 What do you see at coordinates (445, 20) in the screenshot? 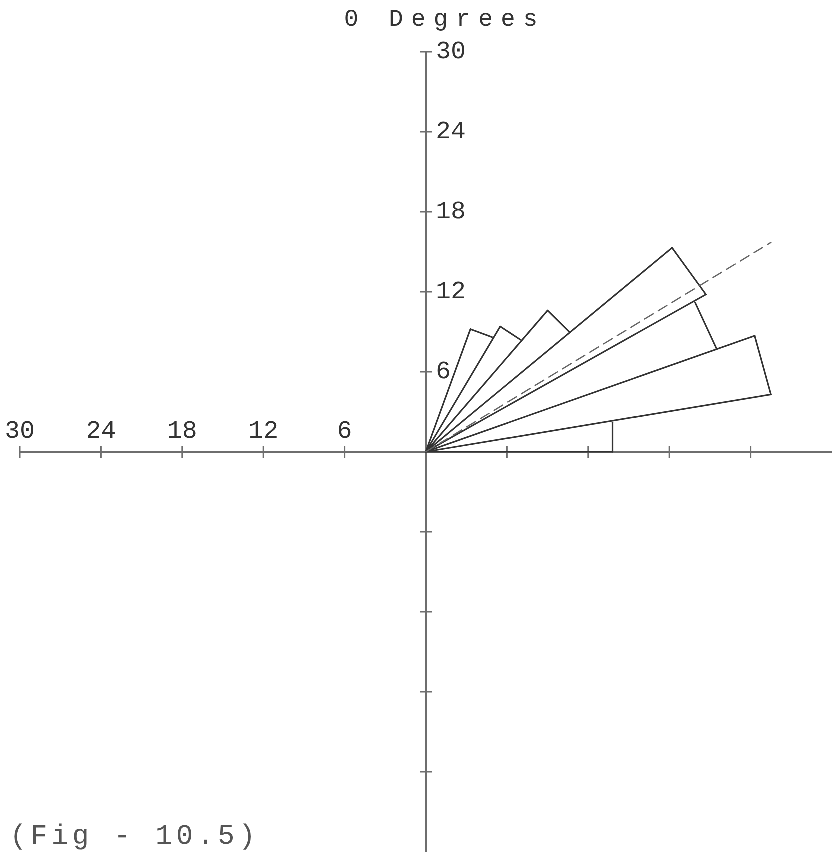
I see `y-axis-title: 0 Degrees` at bounding box center [445, 20].